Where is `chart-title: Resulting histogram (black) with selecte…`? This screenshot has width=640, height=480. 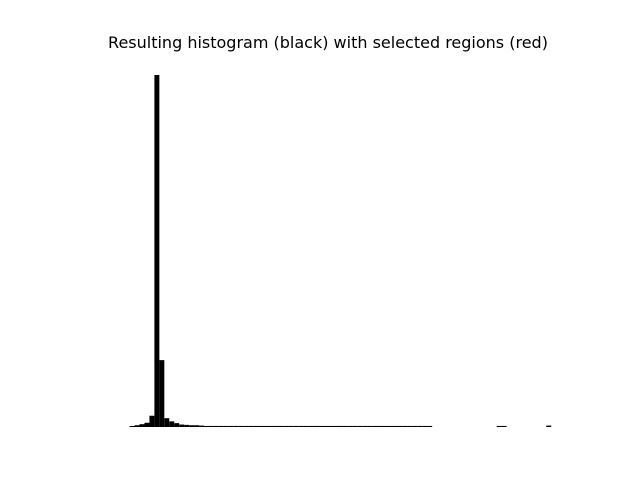
chart-title: Resulting histogram (black) with selecte… is located at coordinates (328, 42).